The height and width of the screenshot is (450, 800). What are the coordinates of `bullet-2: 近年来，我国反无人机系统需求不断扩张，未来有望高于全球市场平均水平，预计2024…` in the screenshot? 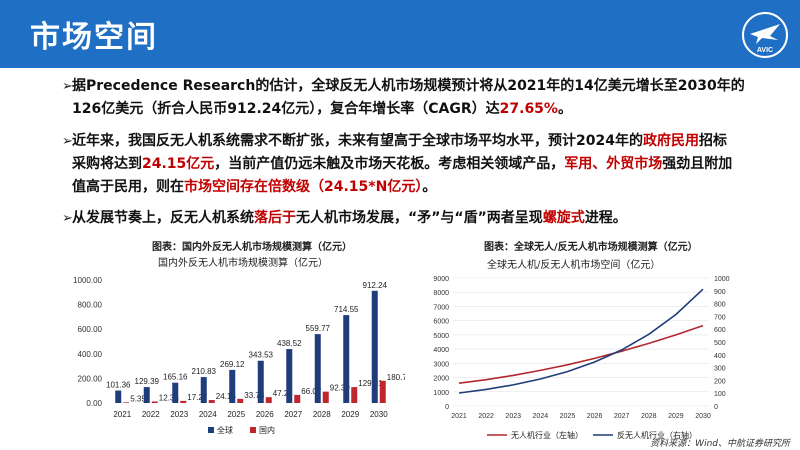 It's located at (402, 164).